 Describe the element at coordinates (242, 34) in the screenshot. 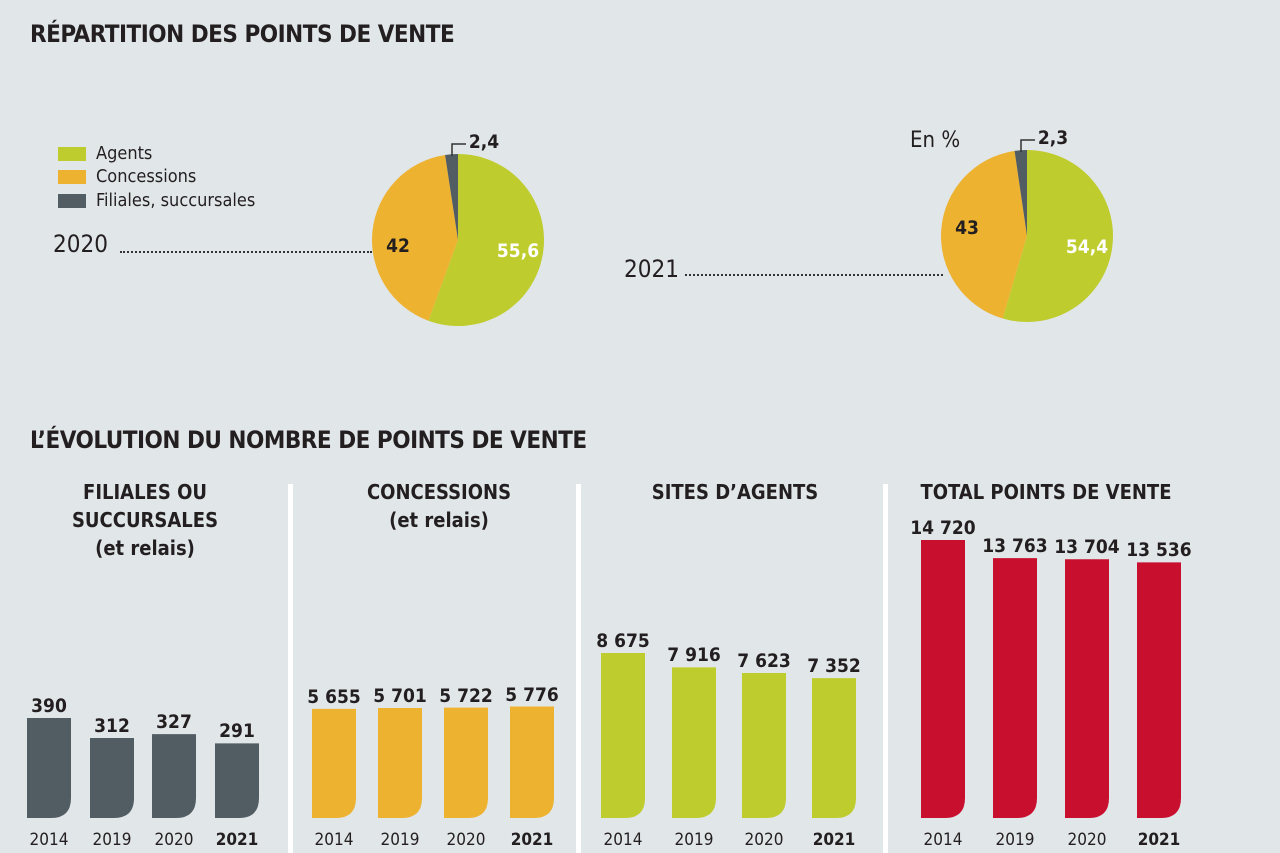

I see `title-repartition: RÉPARTITION DES POINTS DE VENTE` at that location.